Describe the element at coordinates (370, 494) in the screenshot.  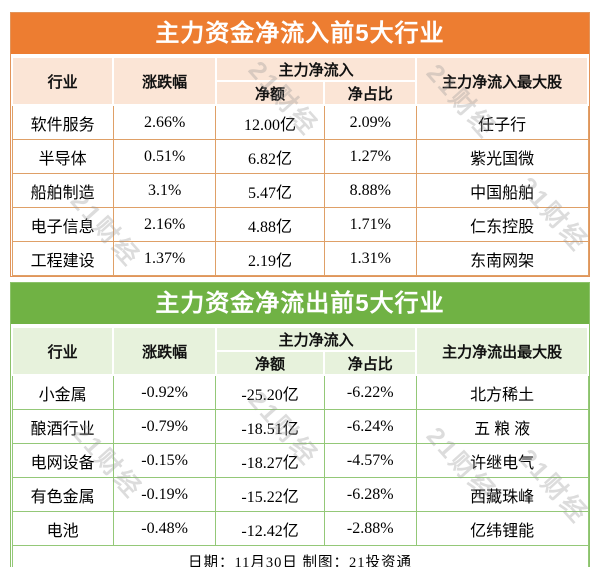
I see `net-ratio-cell: -6.28%` at that location.